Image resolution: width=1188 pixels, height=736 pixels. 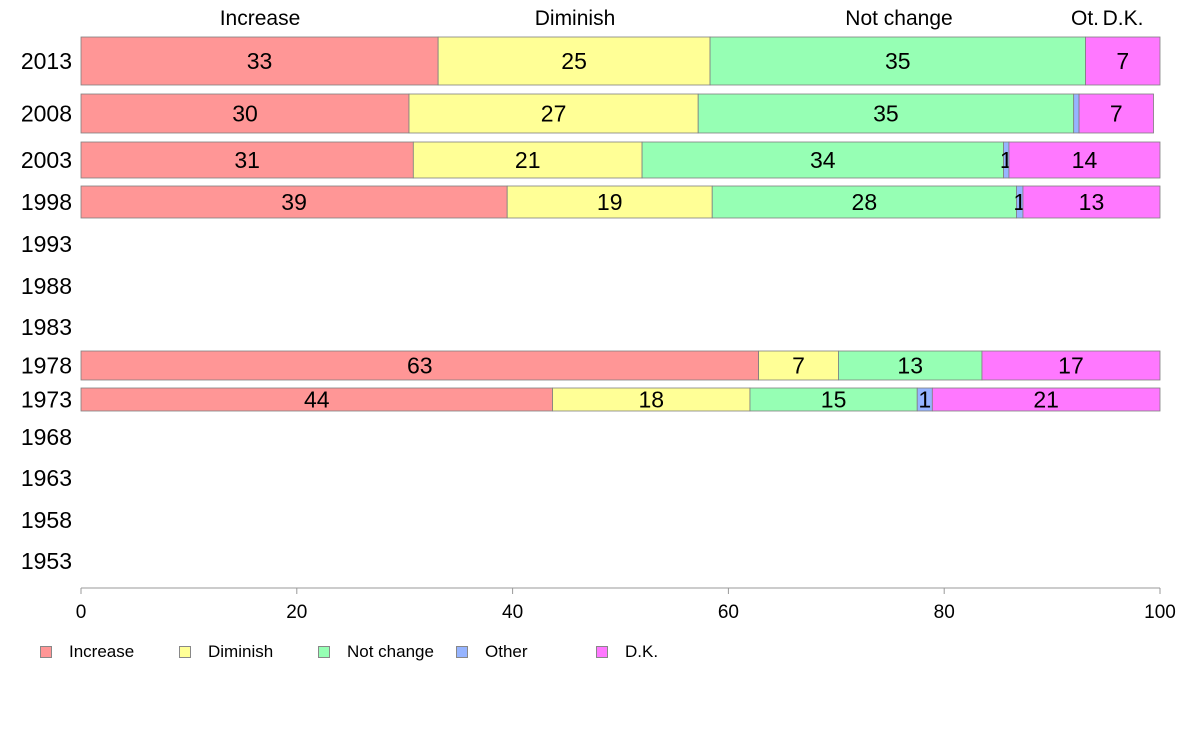 I want to click on data-label-increase-2003: 31, so click(x=247, y=160).